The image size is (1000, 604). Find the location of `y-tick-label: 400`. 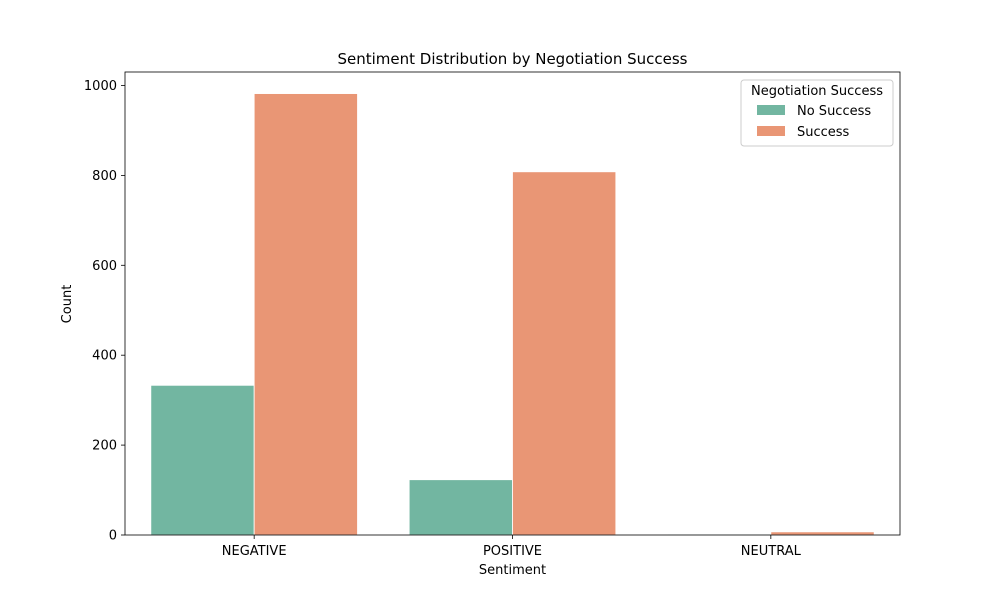

y-tick-label: 400 is located at coordinates (104, 356).